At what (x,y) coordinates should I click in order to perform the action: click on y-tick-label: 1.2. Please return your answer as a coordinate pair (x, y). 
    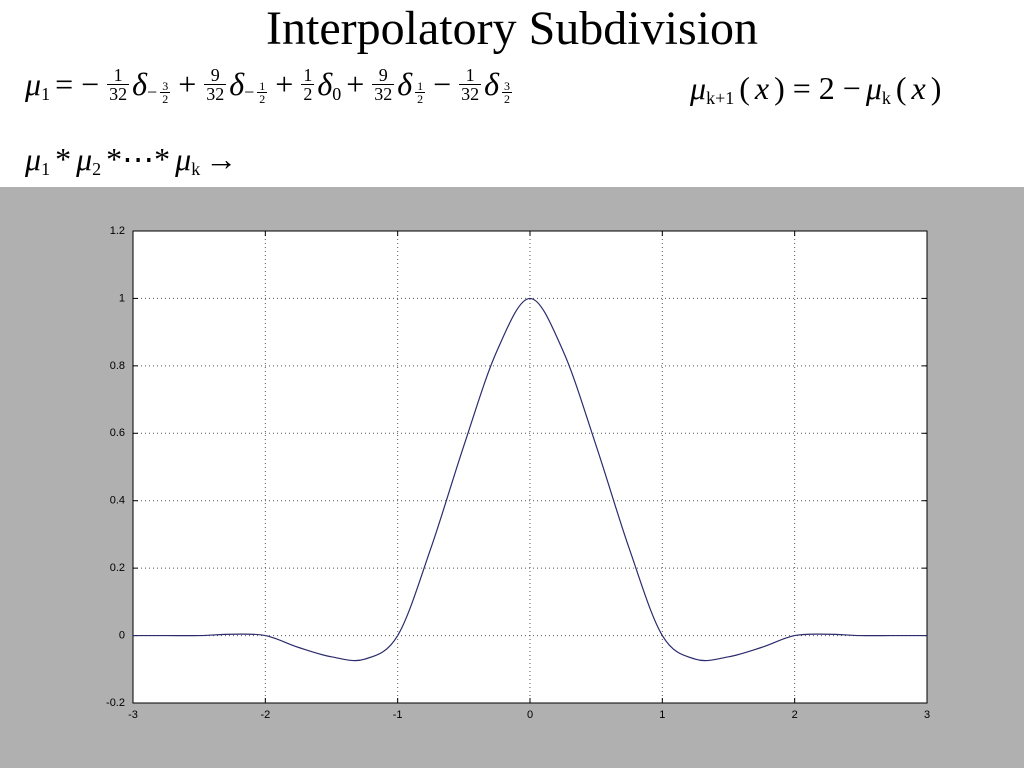
    Looking at the image, I should click on (117, 231).